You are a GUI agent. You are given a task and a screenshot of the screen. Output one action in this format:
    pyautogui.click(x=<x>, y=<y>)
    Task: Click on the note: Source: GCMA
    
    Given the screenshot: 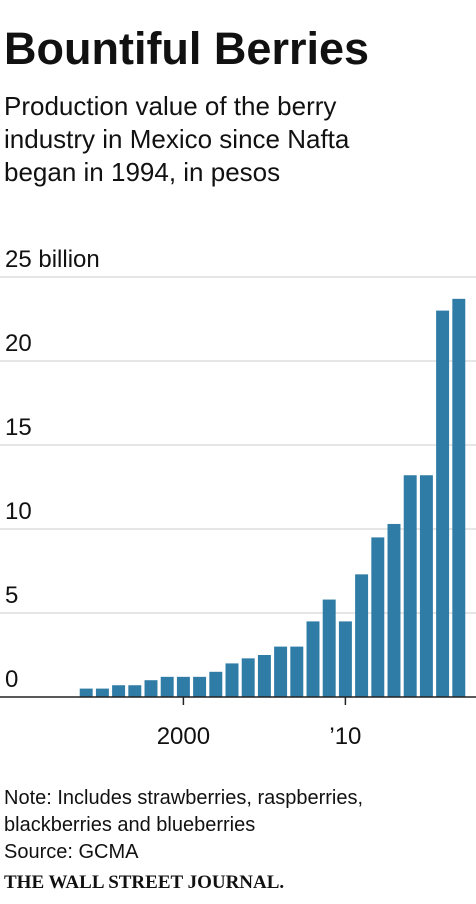 What is the action you would take?
    pyautogui.click(x=71, y=852)
    